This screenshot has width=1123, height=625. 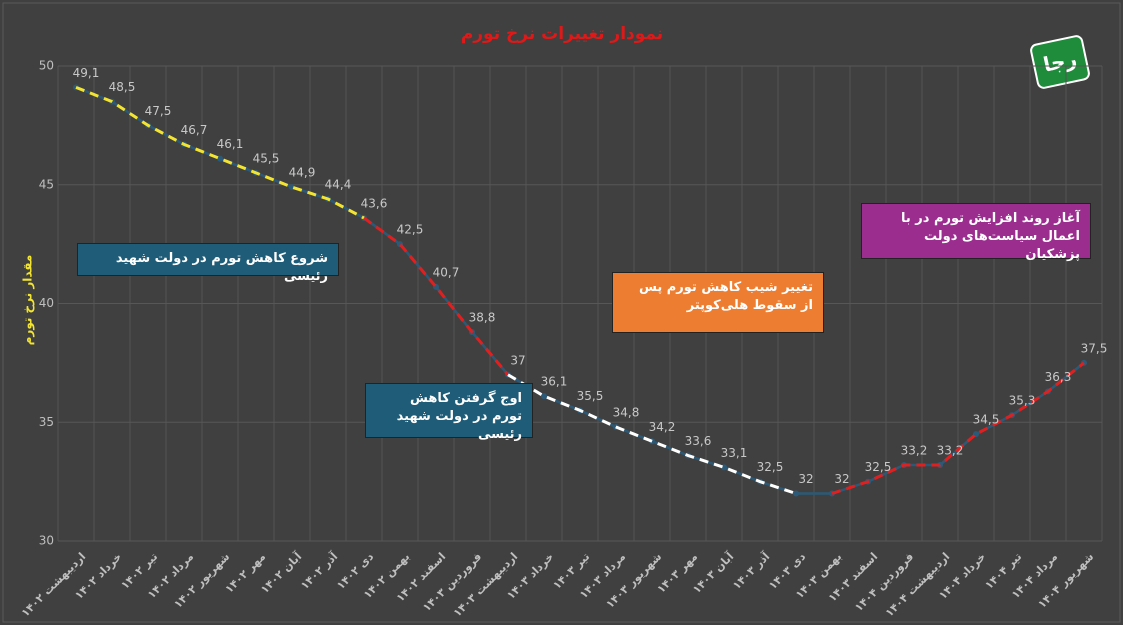 What do you see at coordinates (374, 204) in the screenshot?
I see `data-label: 43,6` at bounding box center [374, 204].